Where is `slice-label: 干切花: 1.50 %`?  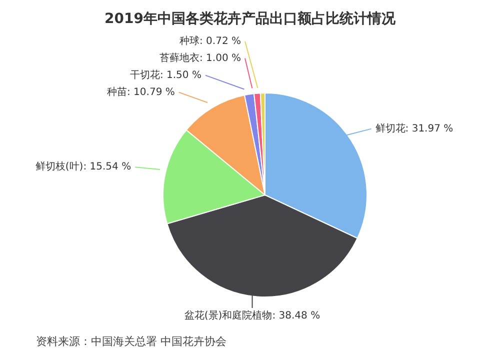 slice-label: 干切花: 1.50 % is located at coordinates (166, 74).